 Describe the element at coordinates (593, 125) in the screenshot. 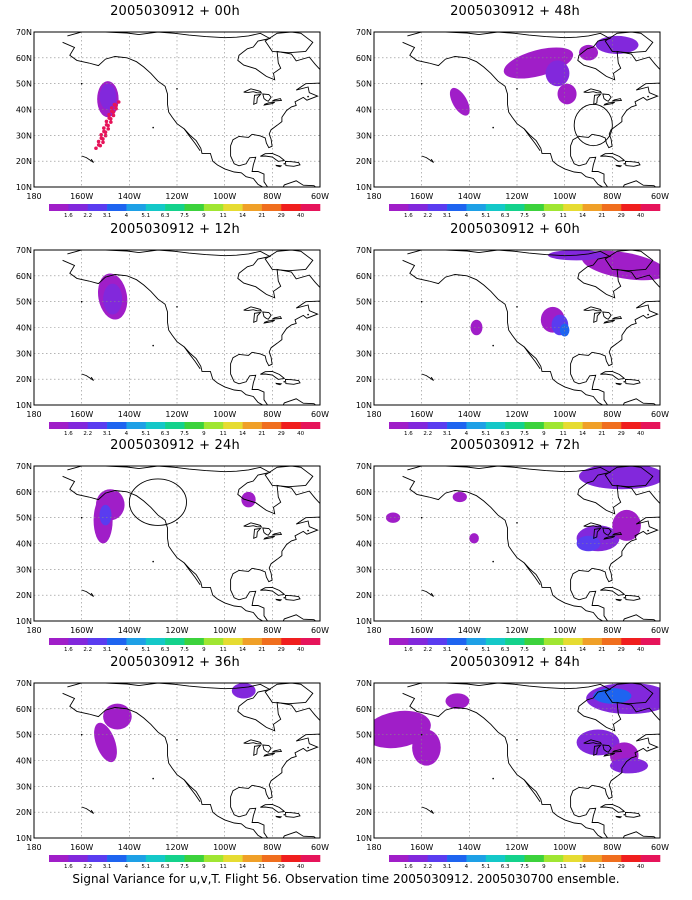

I see `target-region-outline` at that location.